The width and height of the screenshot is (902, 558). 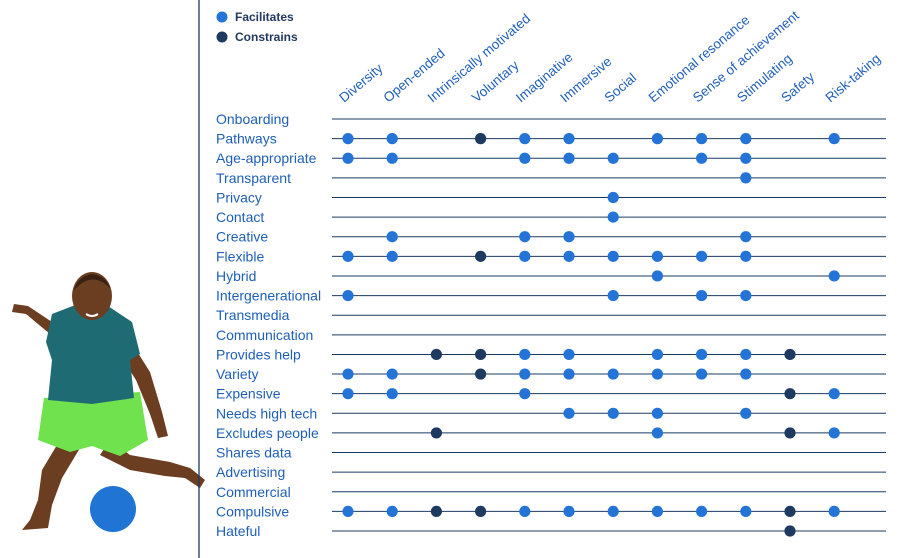 I want to click on facilitates-dot-pathways-sense-of-achievement, so click(x=702, y=139).